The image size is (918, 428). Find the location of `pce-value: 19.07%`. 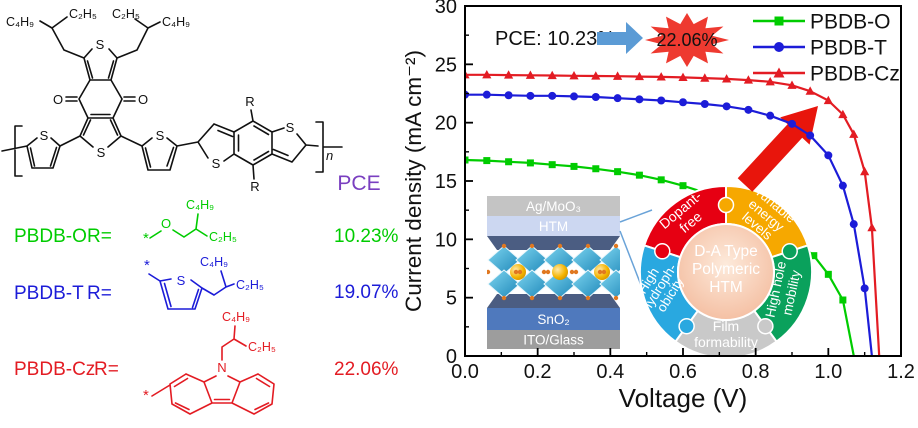

pce-value: 19.07% is located at coordinates (366, 292).